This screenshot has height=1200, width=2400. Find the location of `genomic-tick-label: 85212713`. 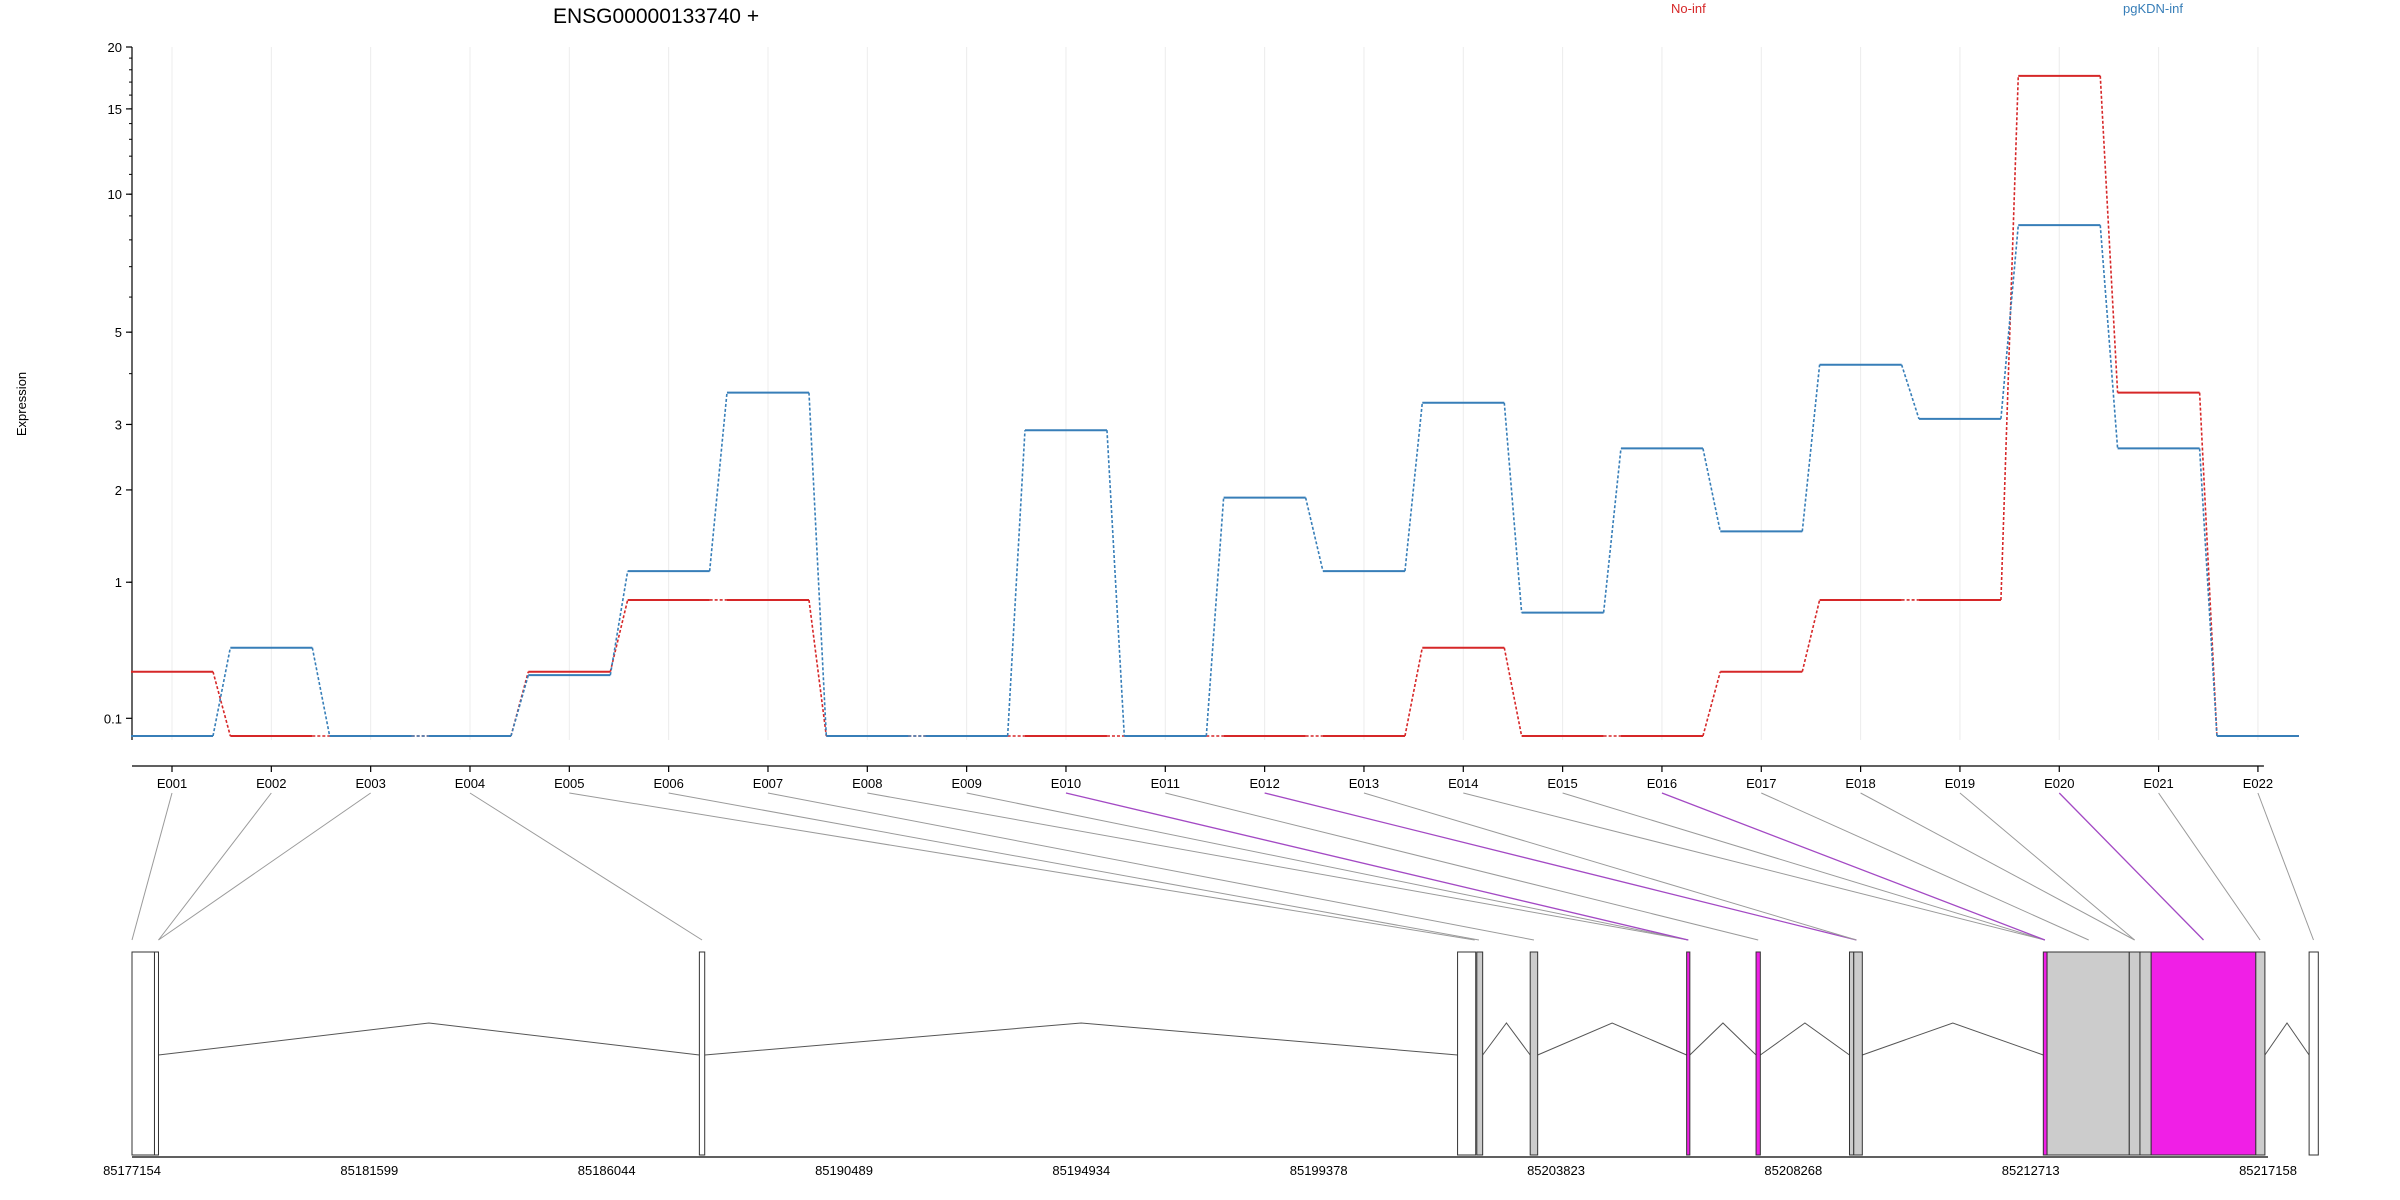

genomic-tick-label: 85212713 is located at coordinates (2031, 1170).